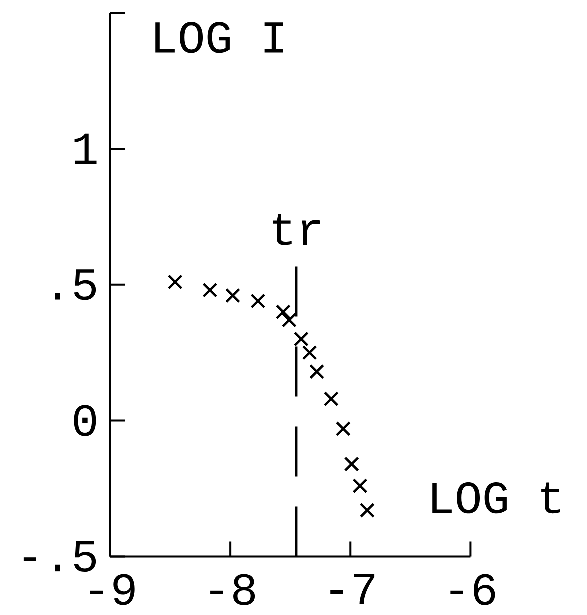 This screenshot has width=587, height=615. Describe the element at coordinates (220, 38) in the screenshot. I see `y-axis-title: LOG I` at that location.